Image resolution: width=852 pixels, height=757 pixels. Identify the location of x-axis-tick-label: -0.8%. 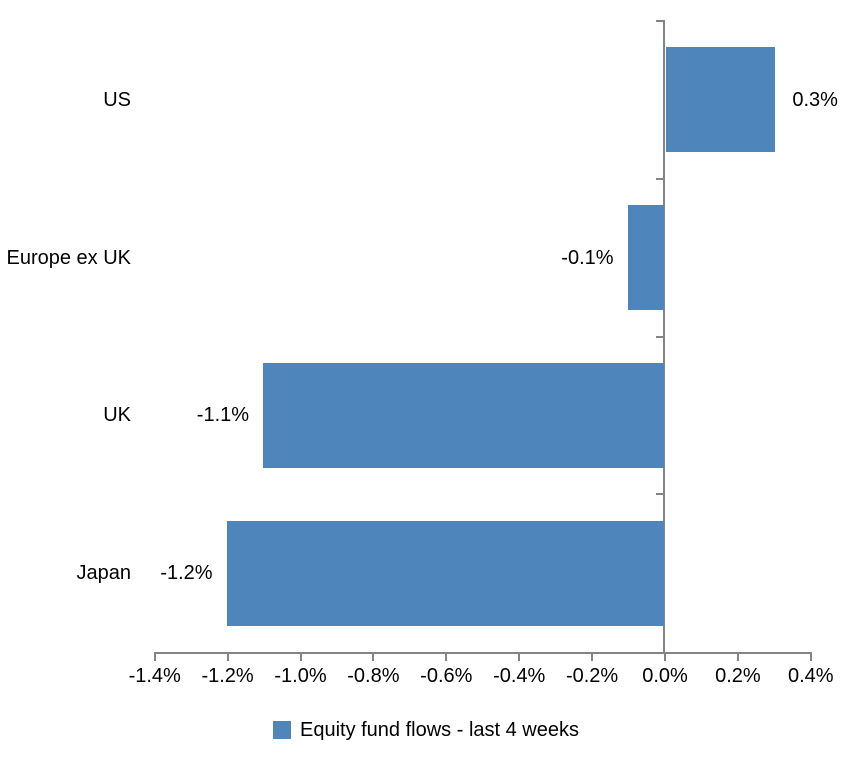
(373, 676).